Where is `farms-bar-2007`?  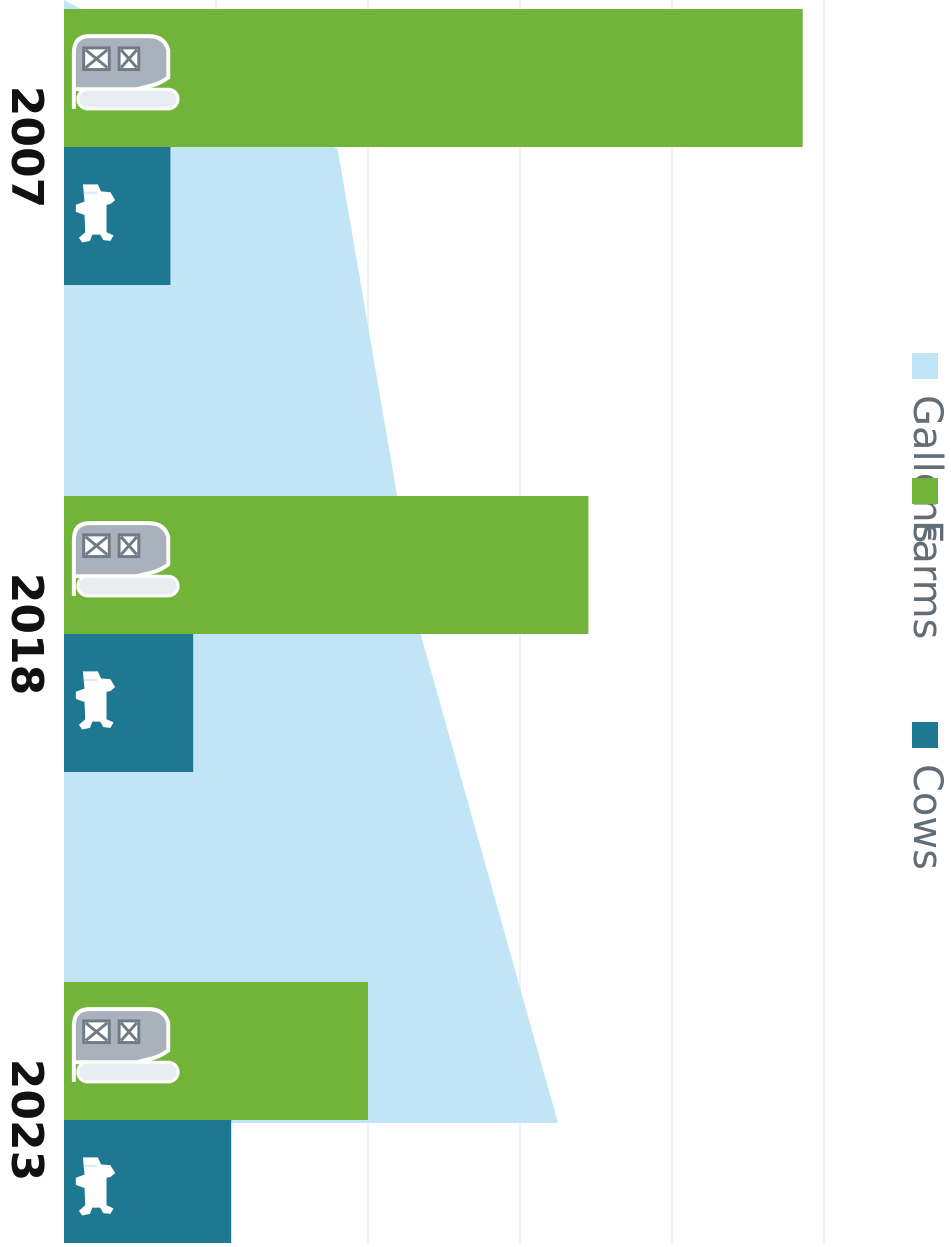
farms-bar-2007 is located at coordinates (433, 78).